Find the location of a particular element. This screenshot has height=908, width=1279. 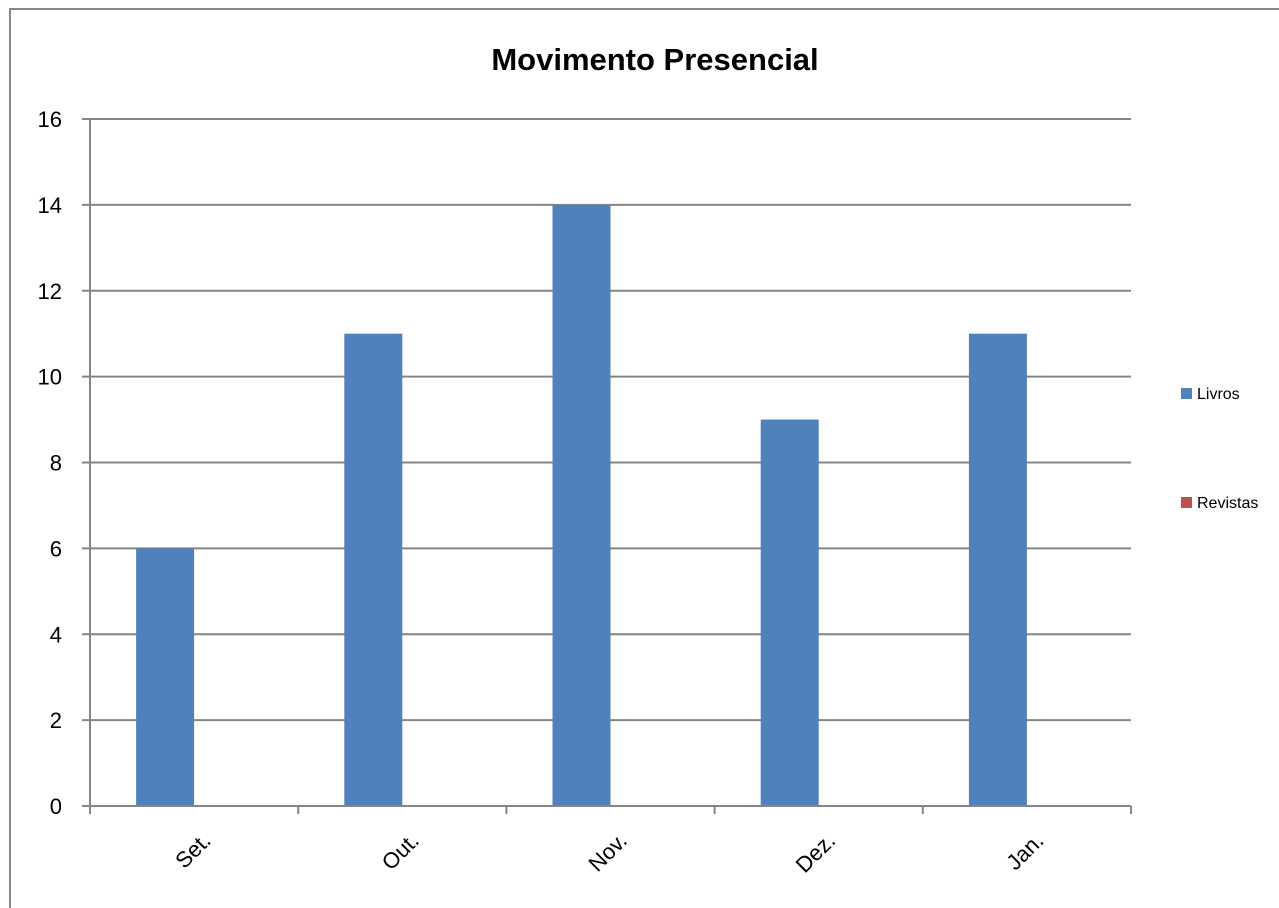

y-tick-label: 6 is located at coordinates (56, 548).